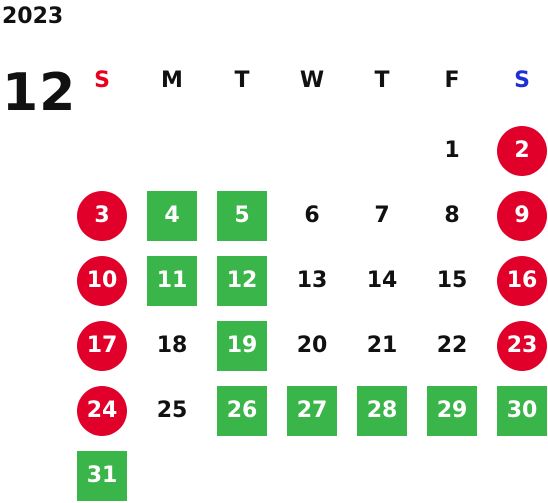  I want to click on weekday-label-sun: S, so click(102, 80).